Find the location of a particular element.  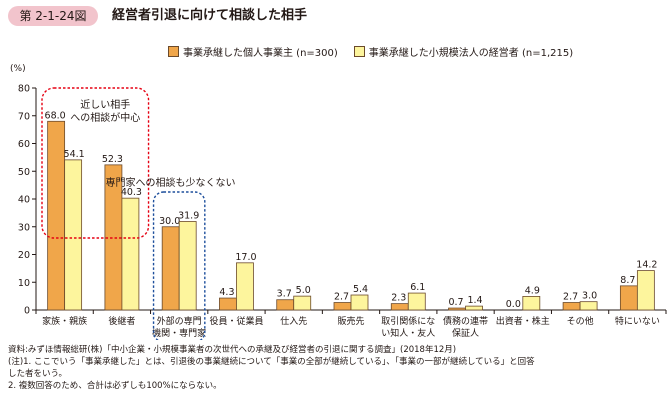

y-tick-label: 30 is located at coordinates (24, 227).